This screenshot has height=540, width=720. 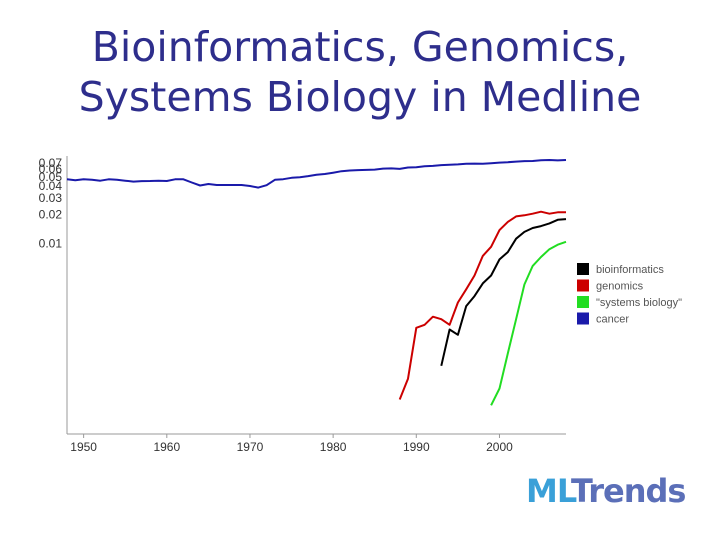 What do you see at coordinates (620, 287) in the screenshot?
I see `legend-label-1: genomics` at bounding box center [620, 287].